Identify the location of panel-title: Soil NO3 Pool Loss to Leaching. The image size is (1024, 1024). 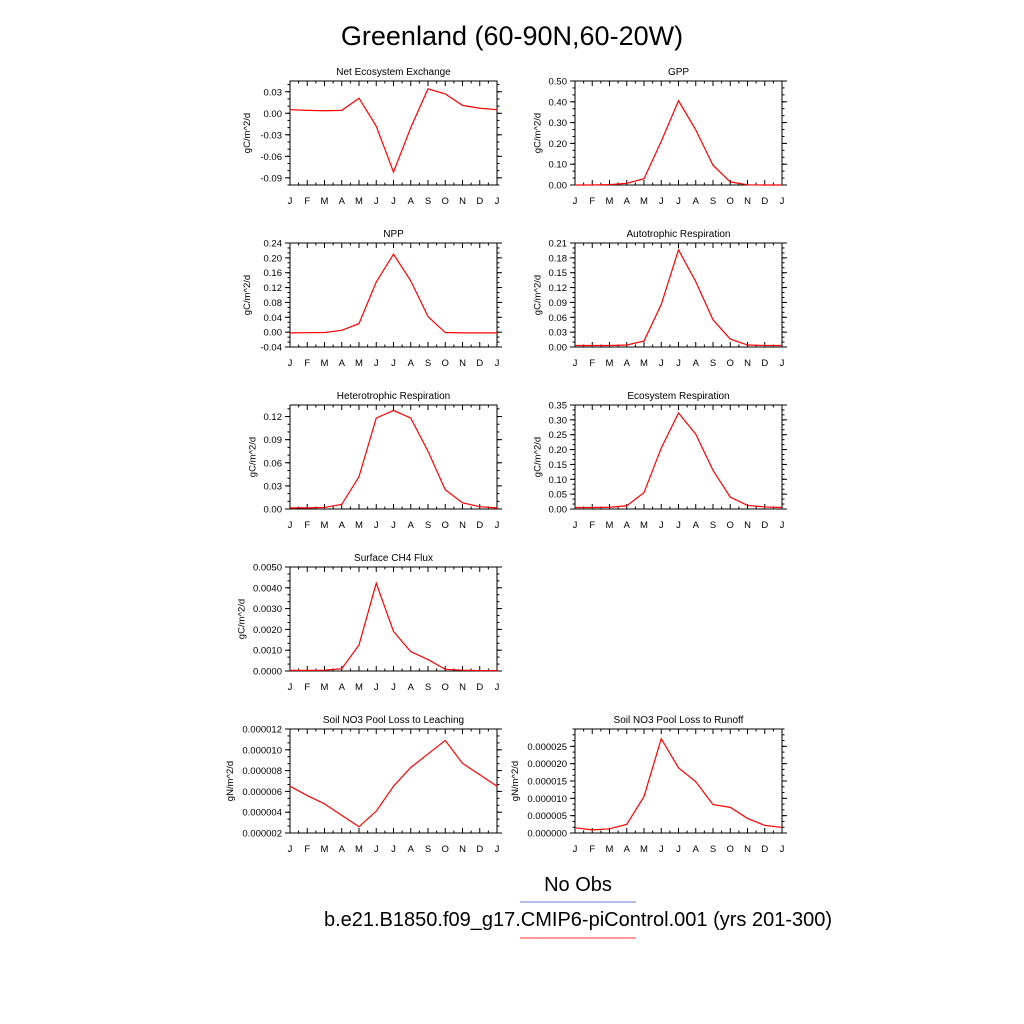
(393, 720).